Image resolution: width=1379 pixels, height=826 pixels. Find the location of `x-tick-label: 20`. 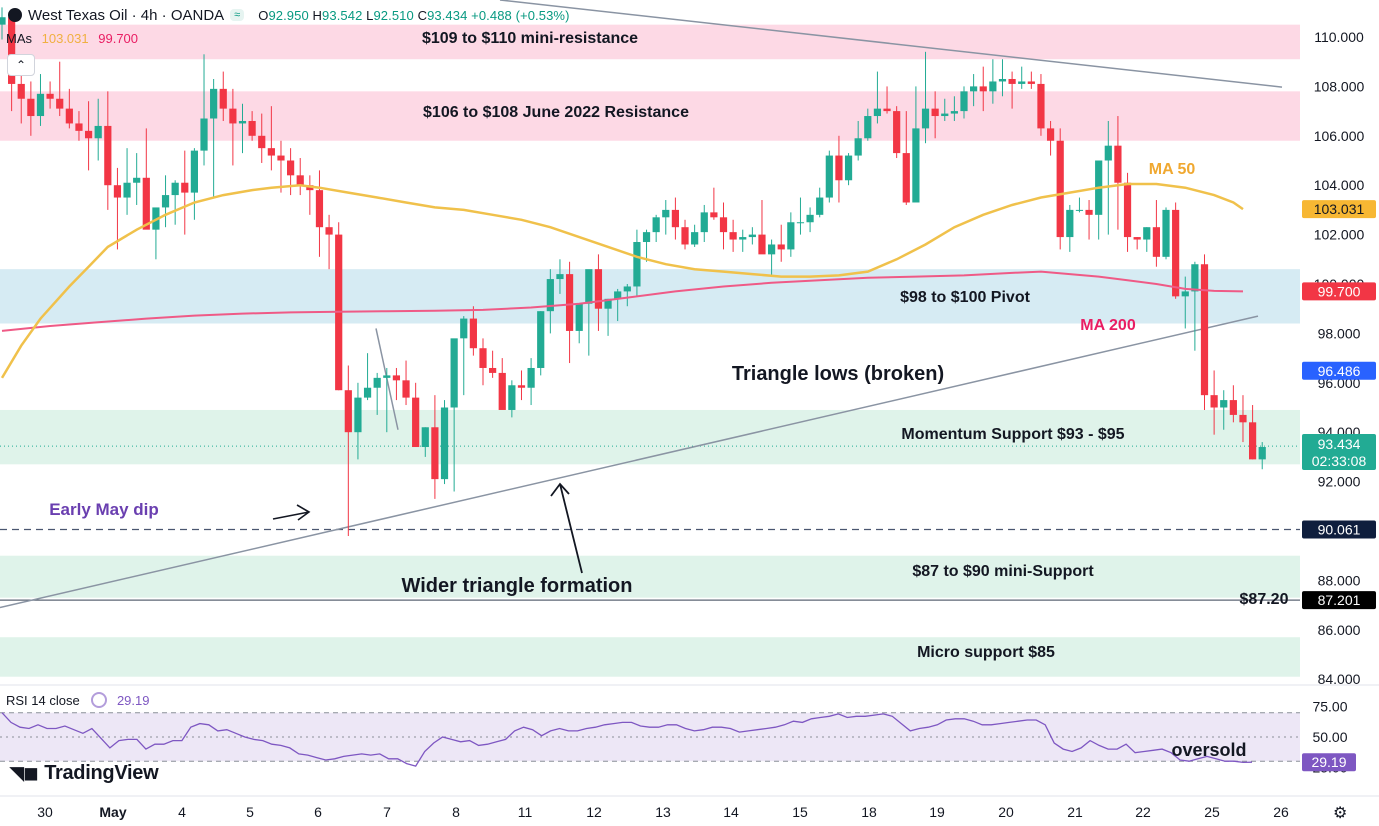

x-tick-label: 20 is located at coordinates (1006, 812).